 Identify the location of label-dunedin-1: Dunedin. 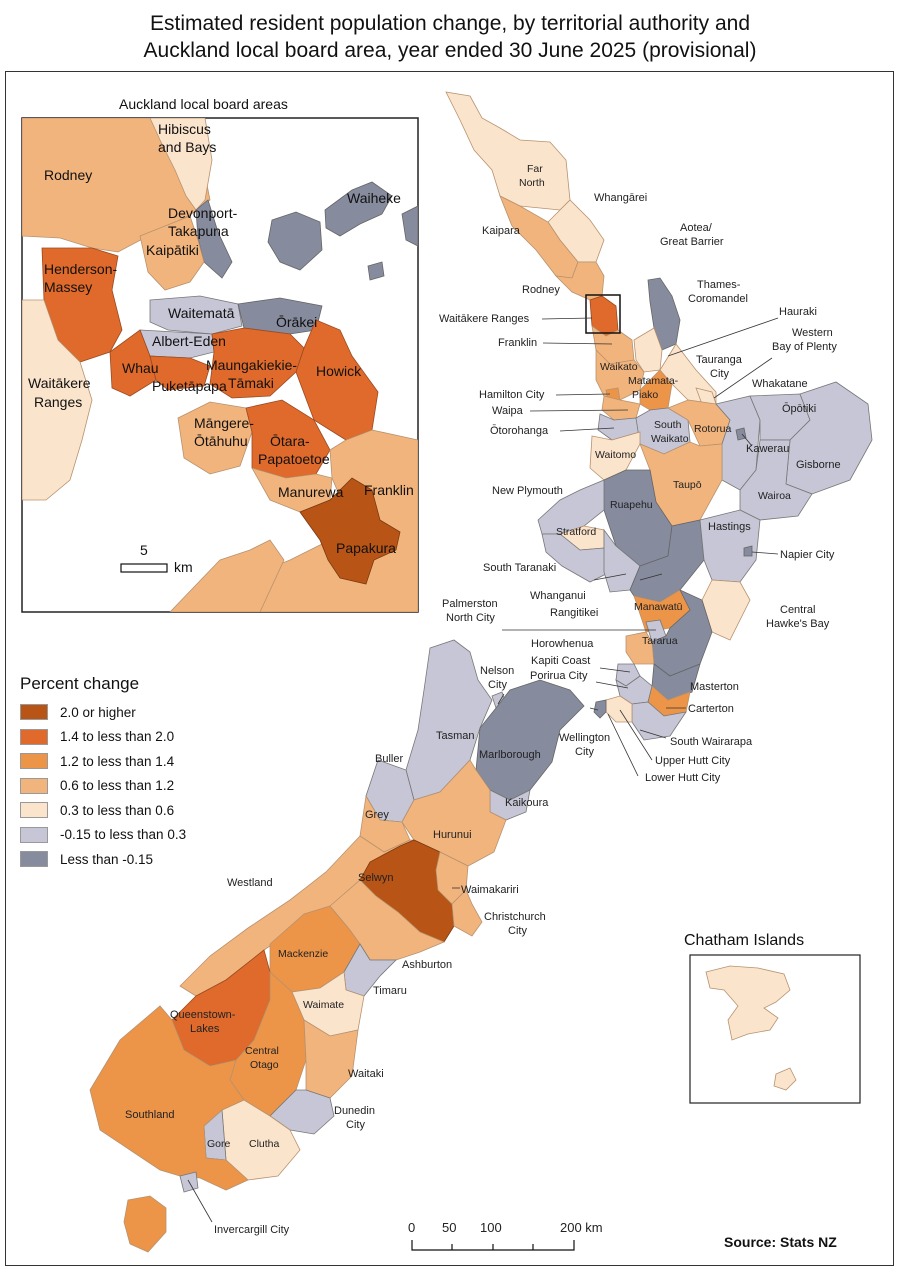
(354, 1111).